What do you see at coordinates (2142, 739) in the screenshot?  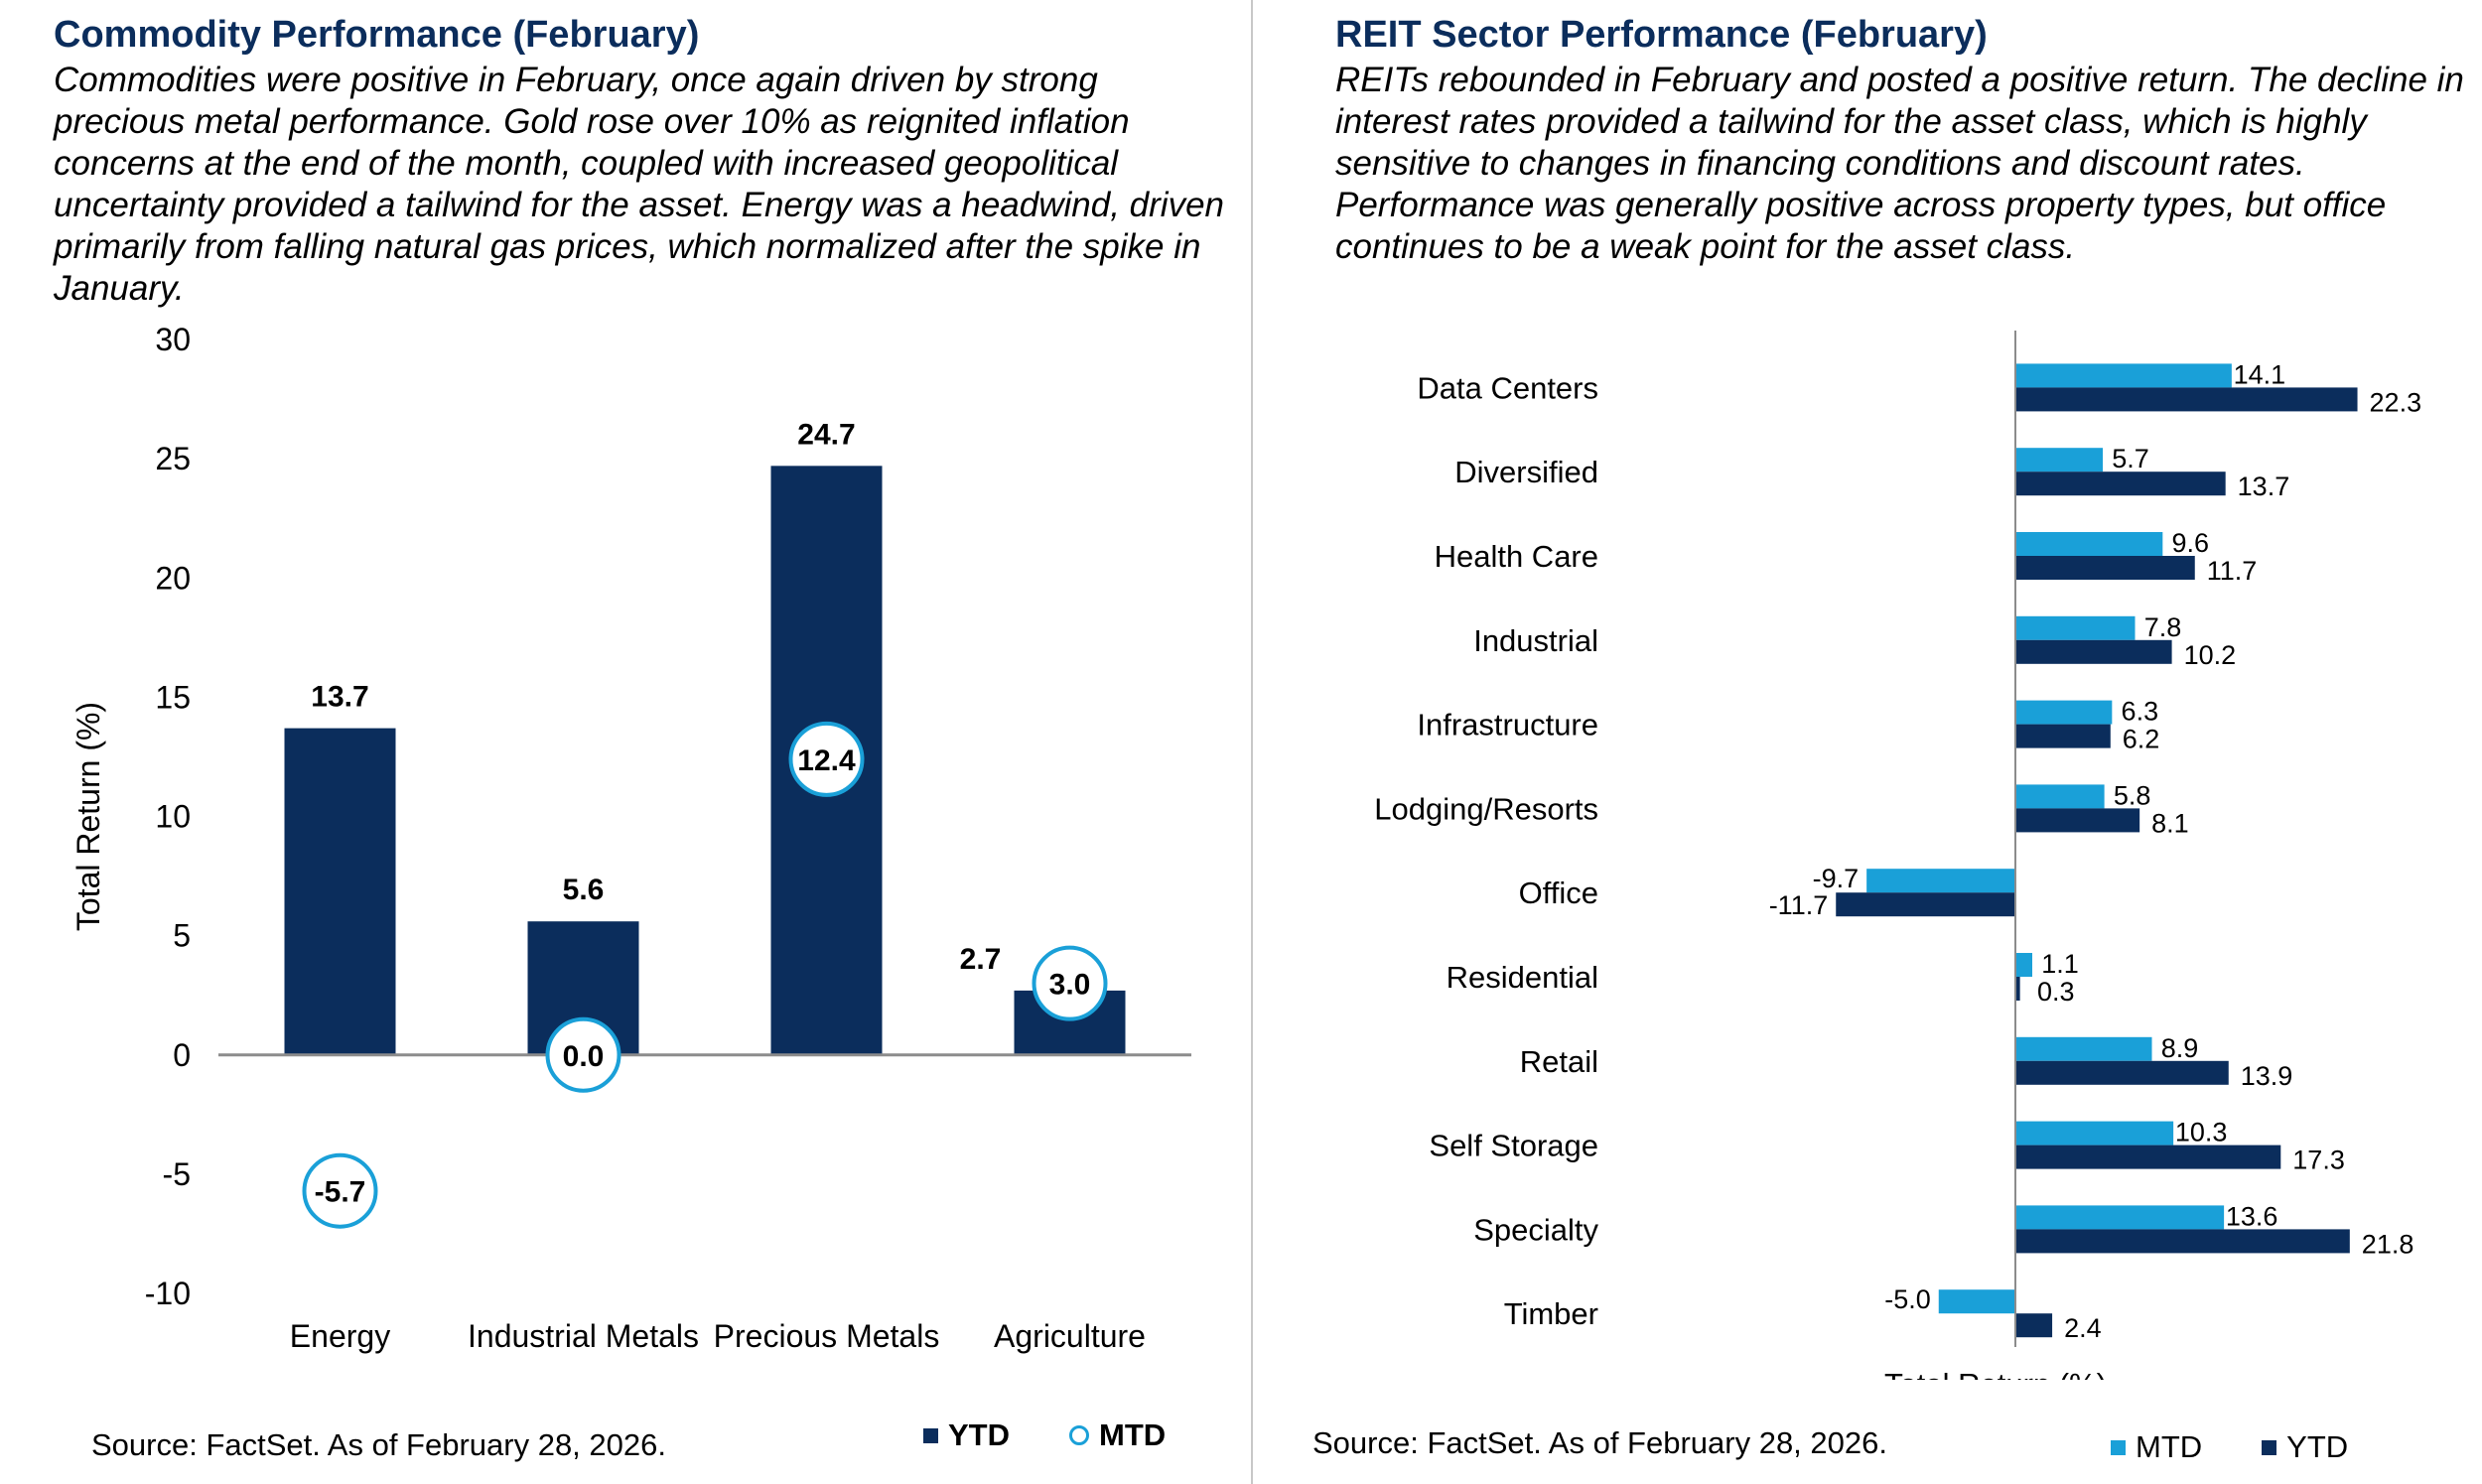 I see `ytd-data-label: 6.2` at bounding box center [2142, 739].